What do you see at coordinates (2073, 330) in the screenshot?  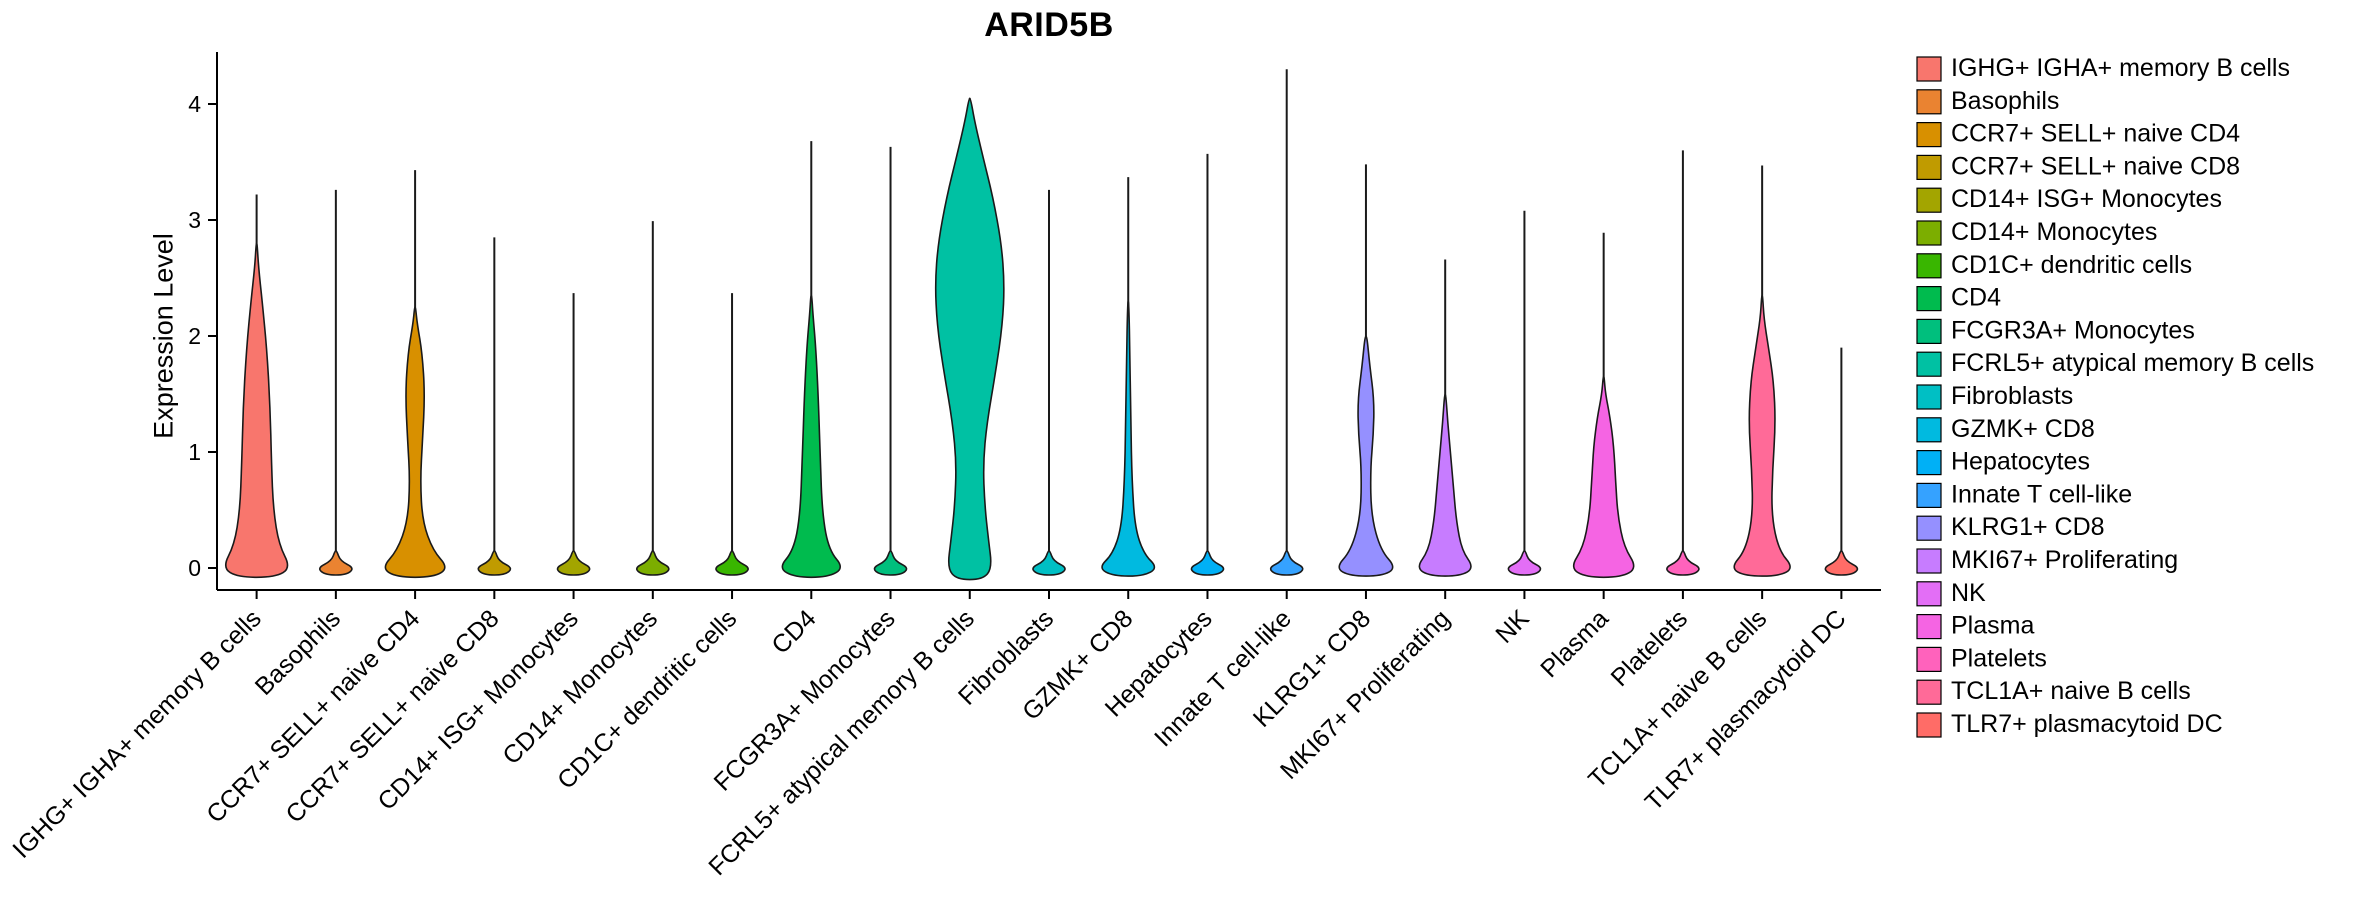 I see `legend-label: FCGR3A+ Monocytes` at bounding box center [2073, 330].